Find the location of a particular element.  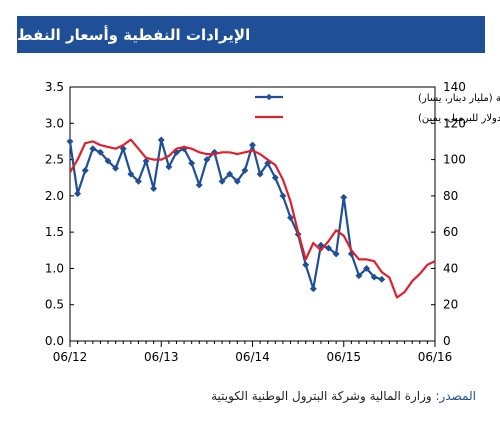

y-right-tick-label: 80 is located at coordinates (450, 196).